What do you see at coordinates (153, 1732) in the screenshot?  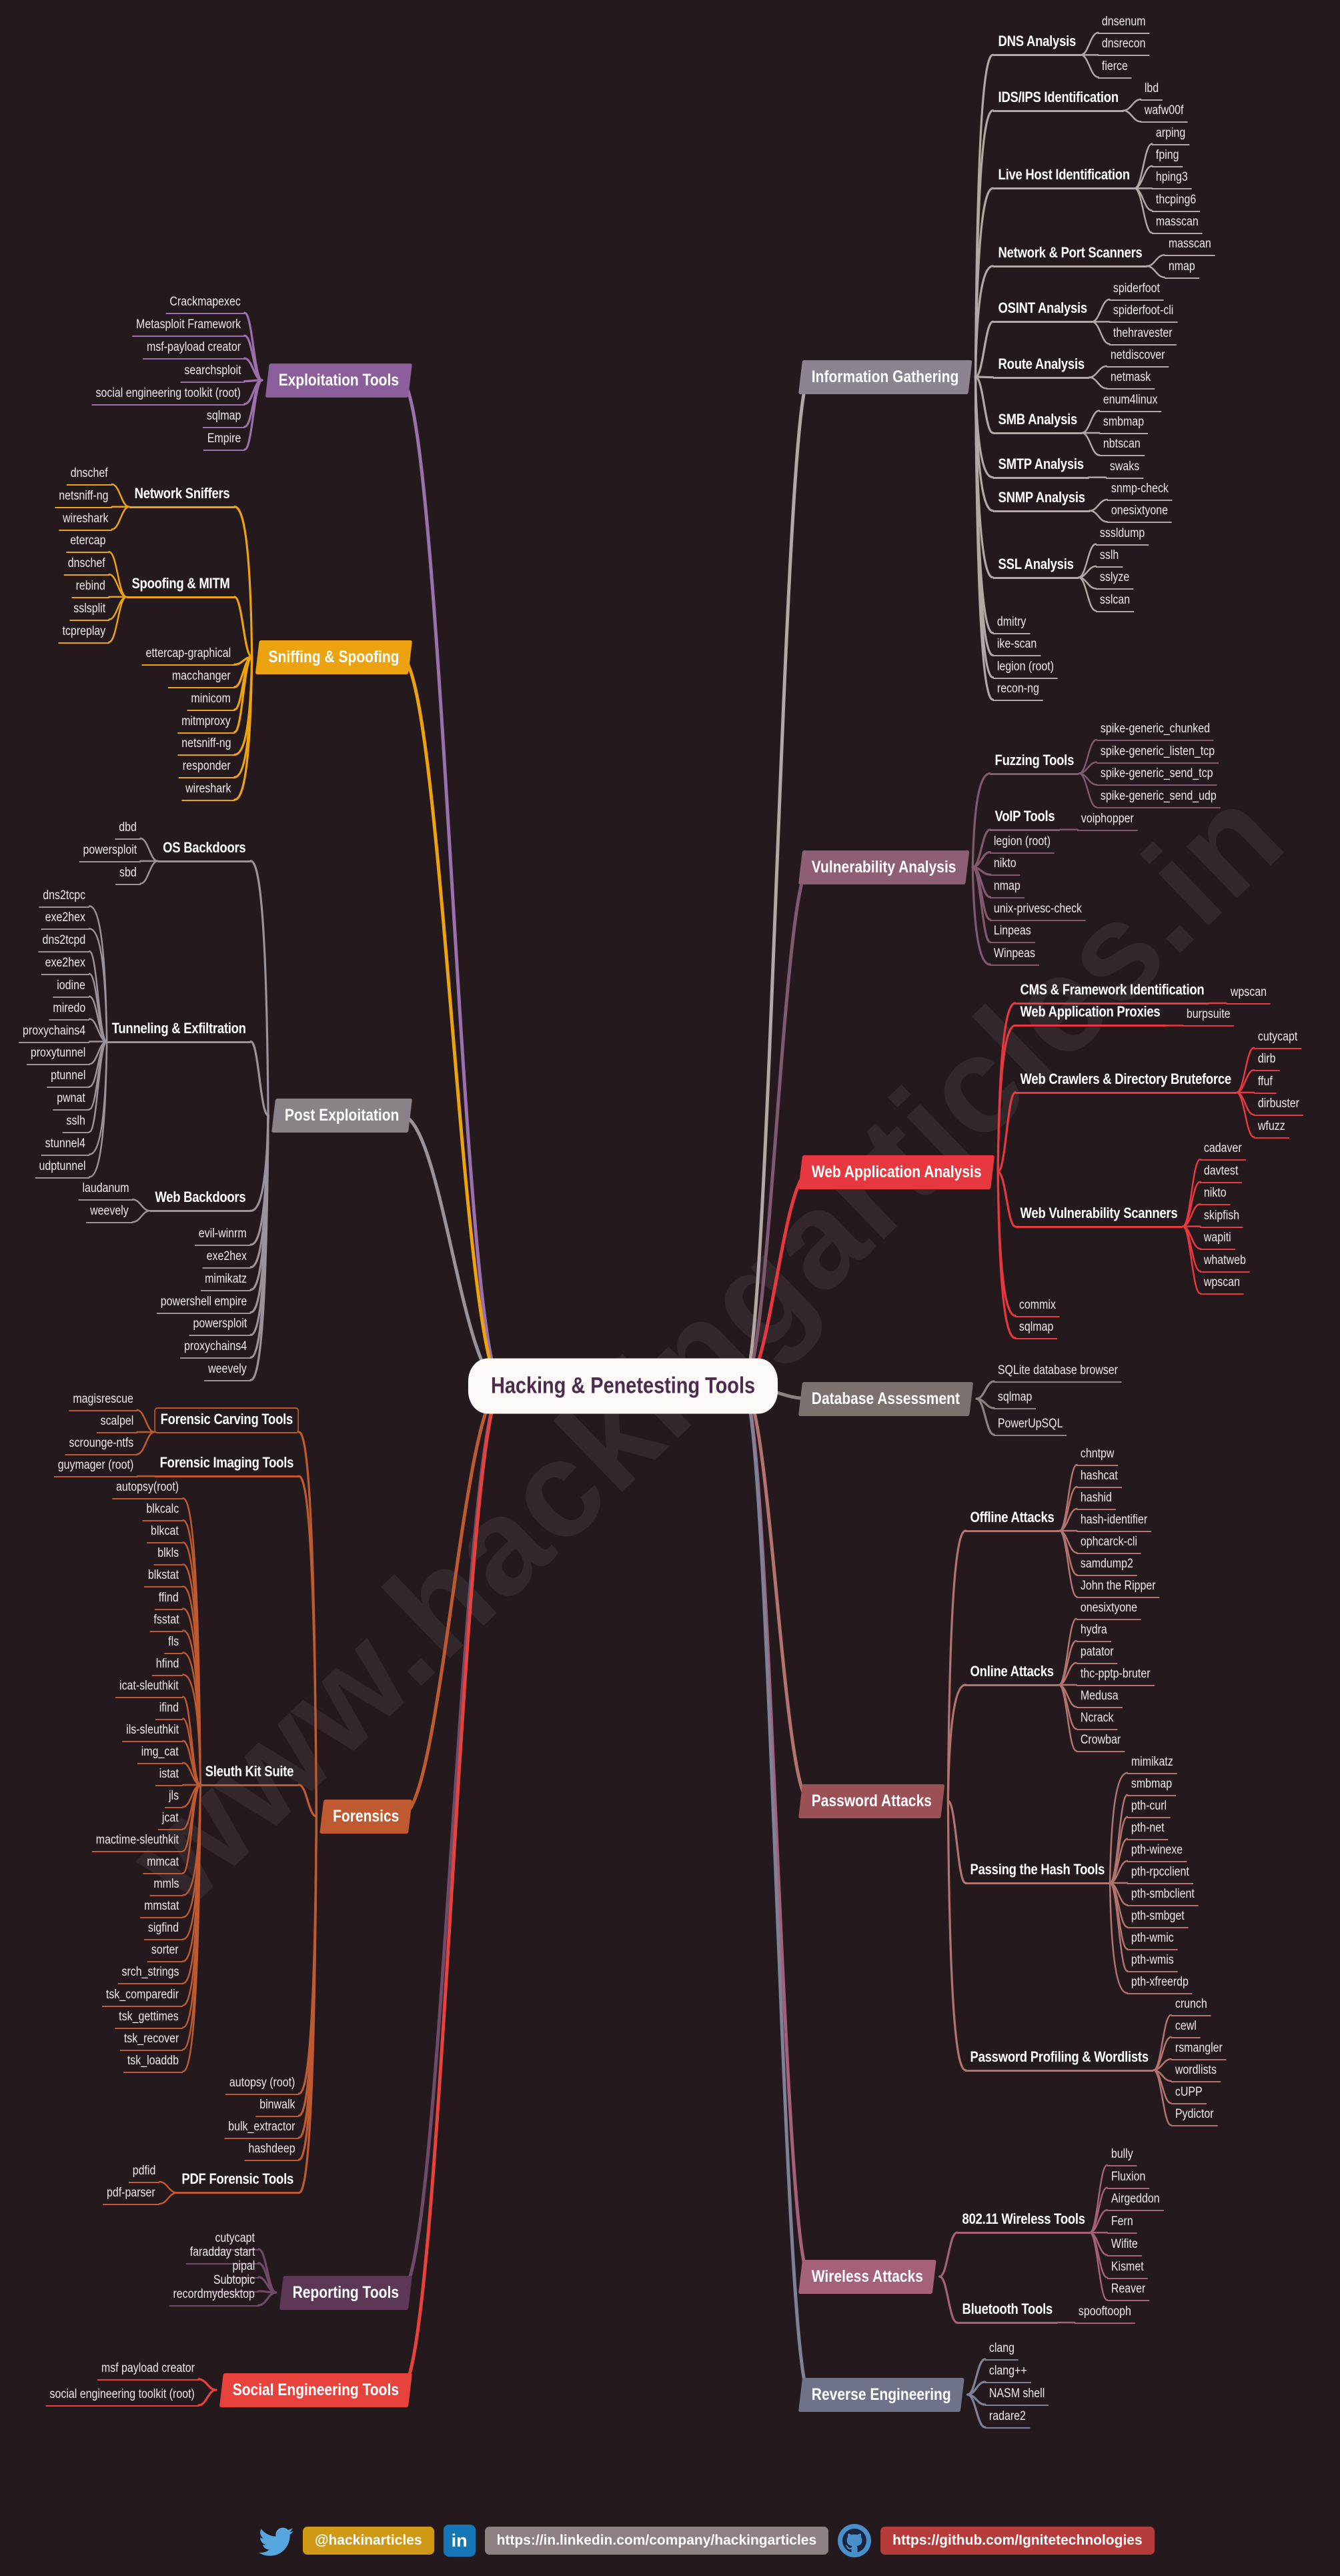 I see `tool-node-ils-sleuthkit: ils-sleuthkit` at bounding box center [153, 1732].